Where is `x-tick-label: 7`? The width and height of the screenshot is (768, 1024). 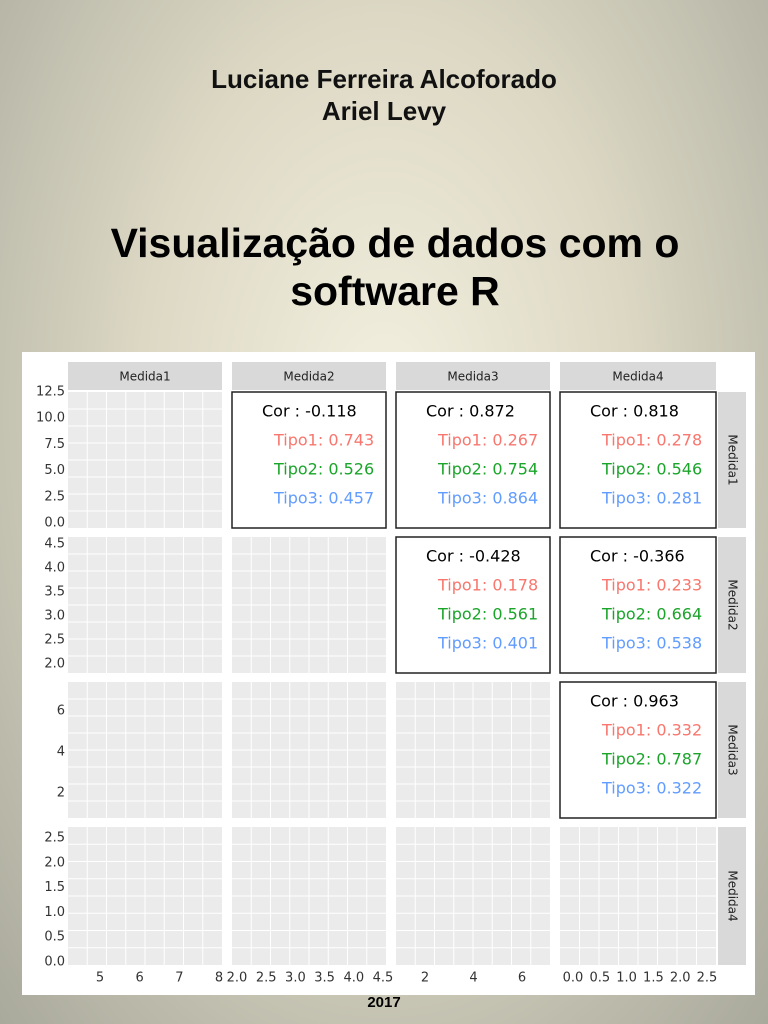 x-tick-label: 7 is located at coordinates (179, 978).